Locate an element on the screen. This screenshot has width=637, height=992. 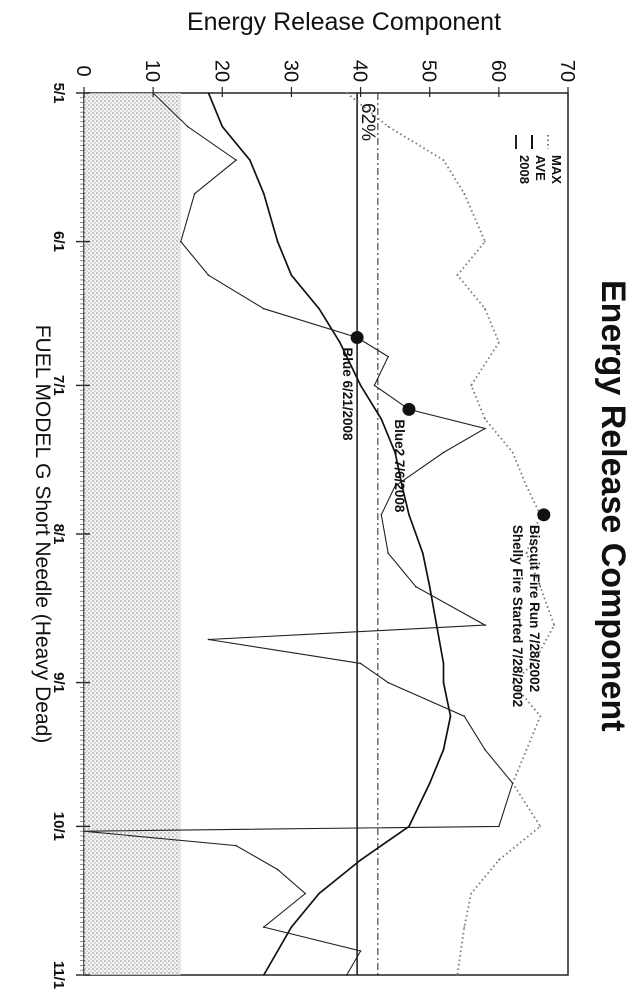
legend-label-2008: 2008 is located at coordinates (524, 169).